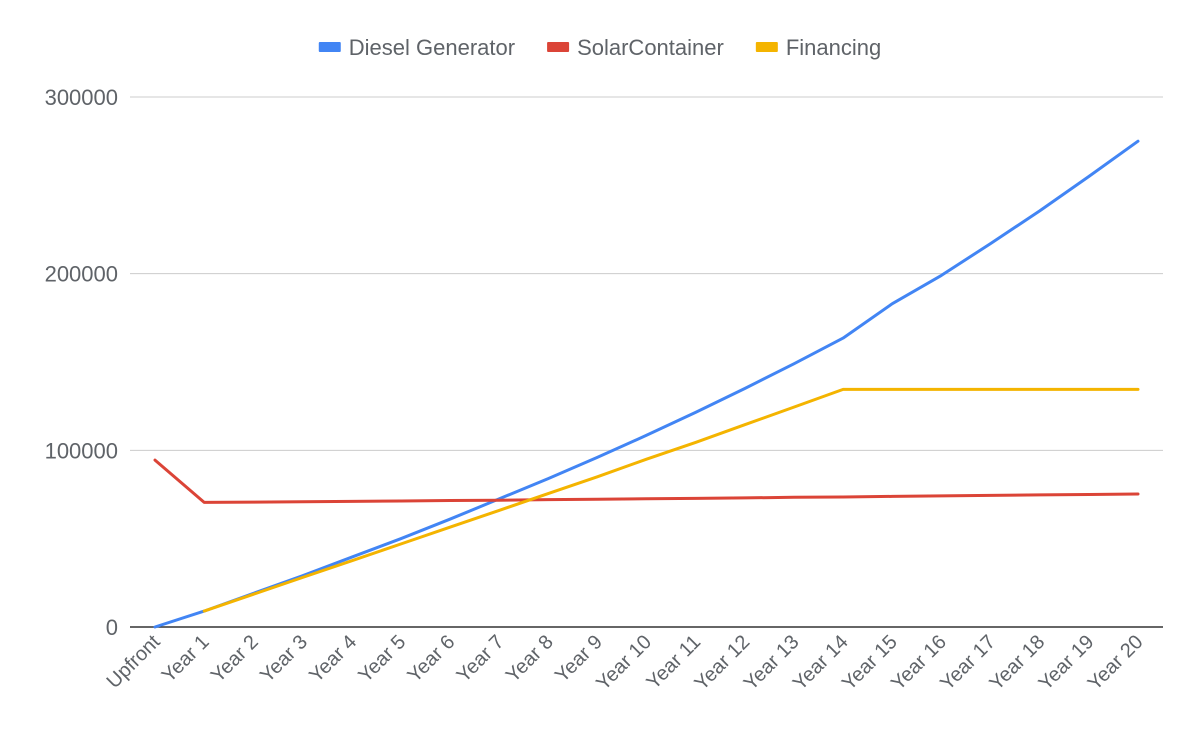 Image resolution: width=1200 pixels, height=747 pixels. Describe the element at coordinates (235, 659) in the screenshot. I see `x-tick-label: Year 2` at that location.